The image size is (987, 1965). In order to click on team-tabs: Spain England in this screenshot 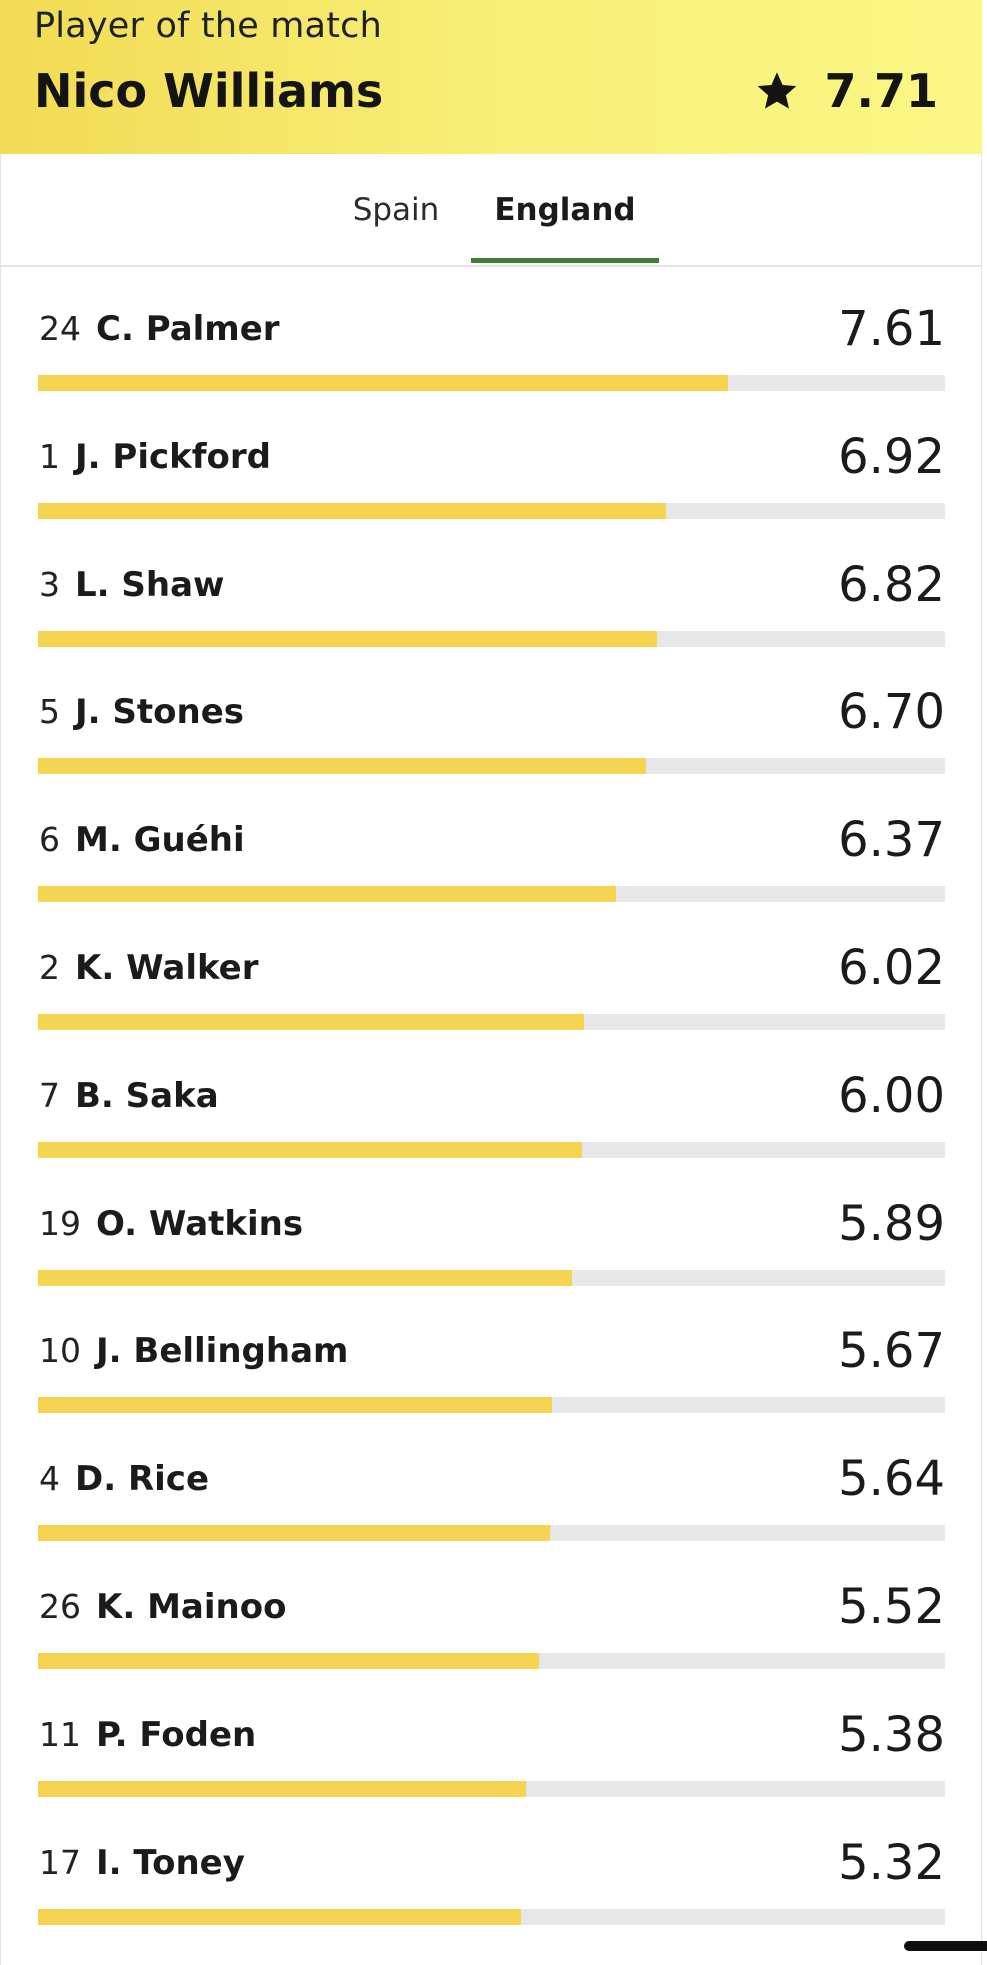, I will do `click(491, 210)`.